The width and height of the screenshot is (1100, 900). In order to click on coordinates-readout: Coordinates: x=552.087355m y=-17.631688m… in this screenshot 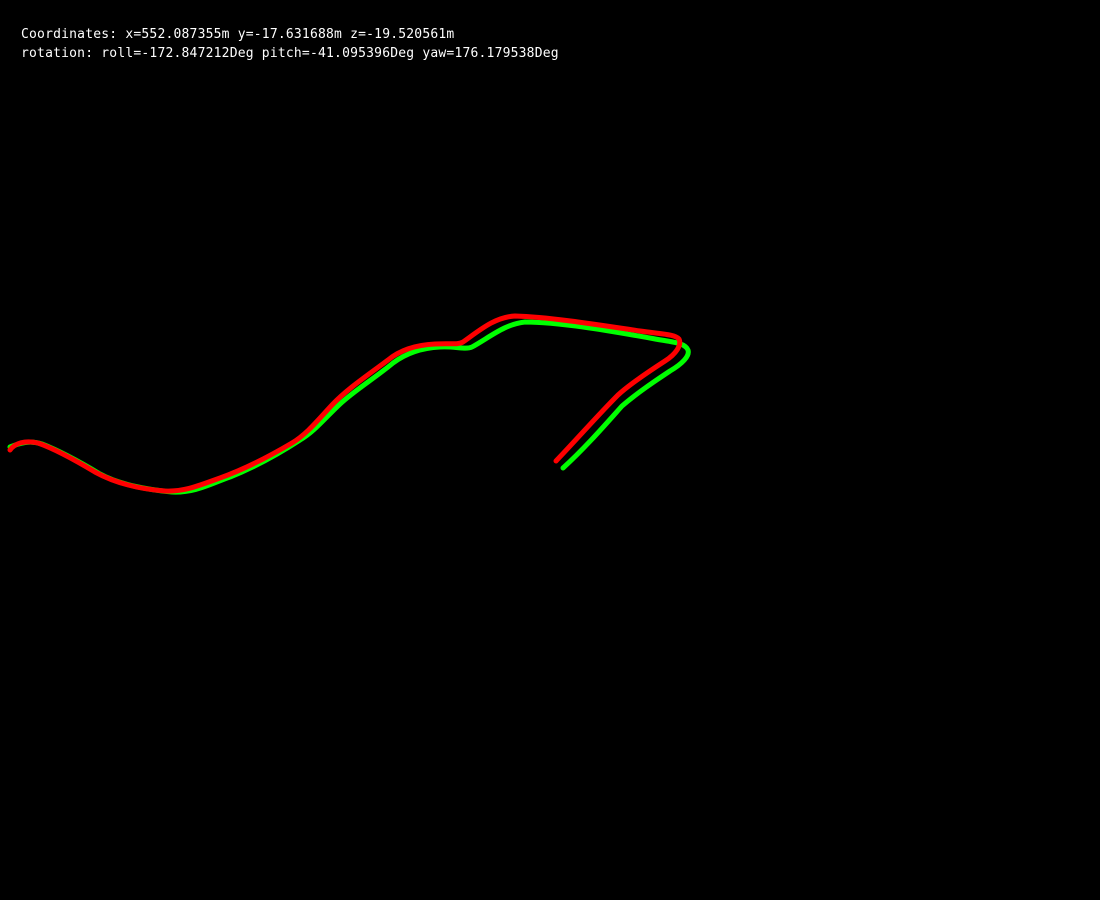, I will do `click(238, 34)`.